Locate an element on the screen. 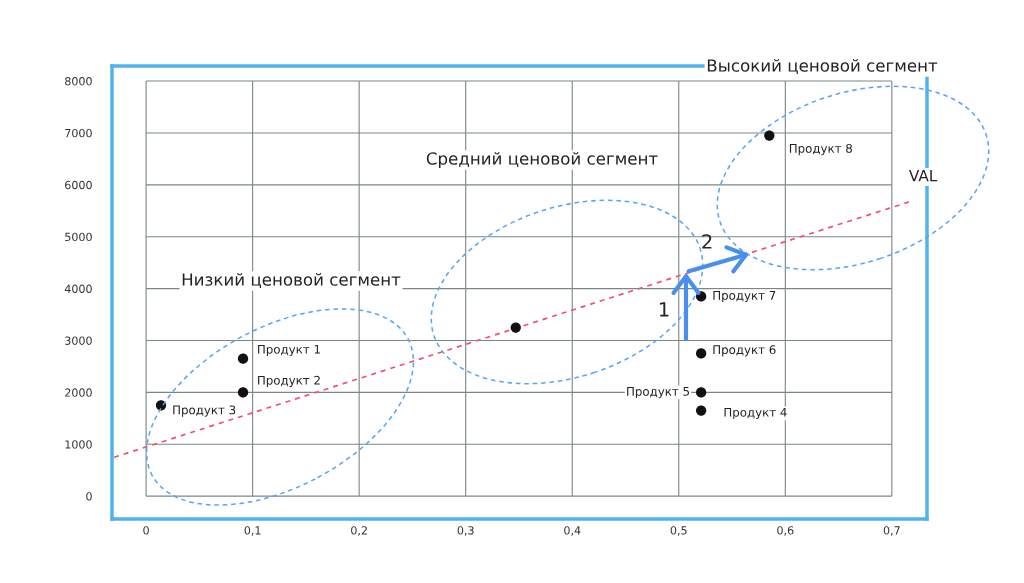  annotation: Низкий ценовой сегмент is located at coordinates (291, 280).